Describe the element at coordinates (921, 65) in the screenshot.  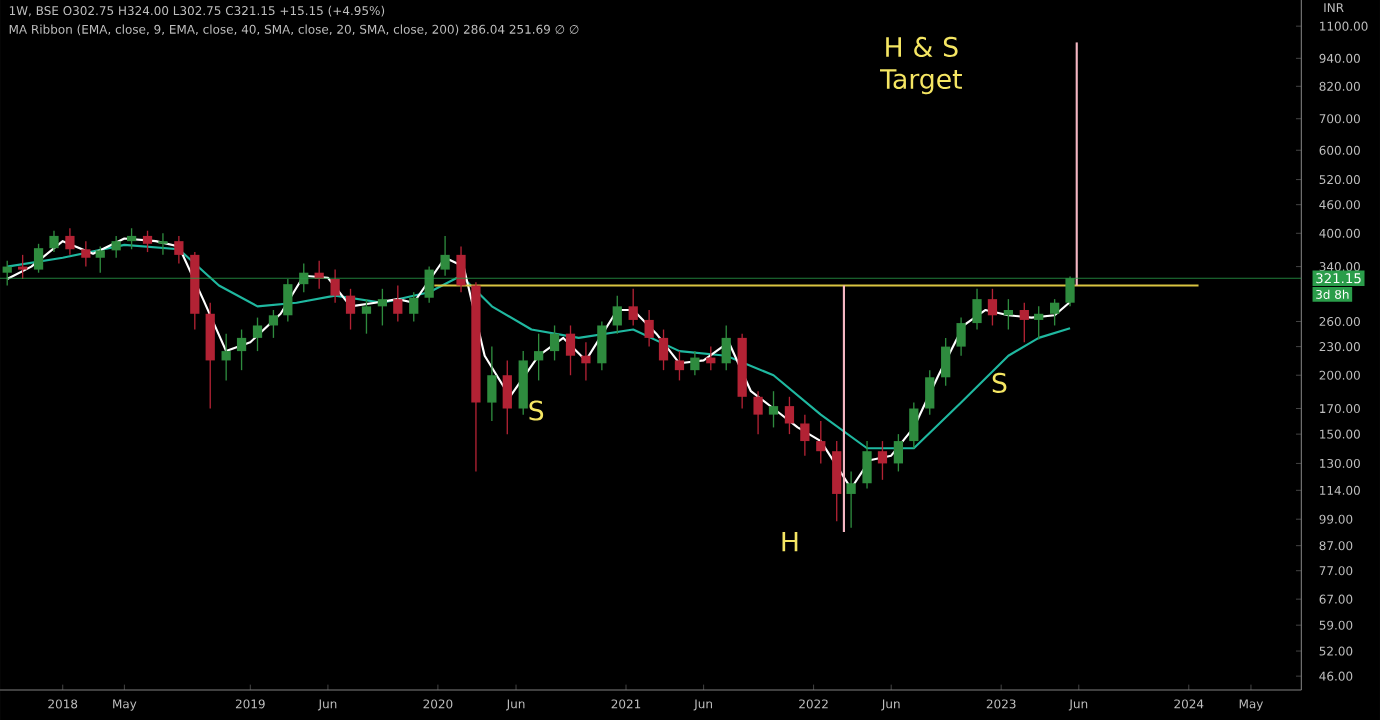
I see `annotation: H & S Target` at that location.